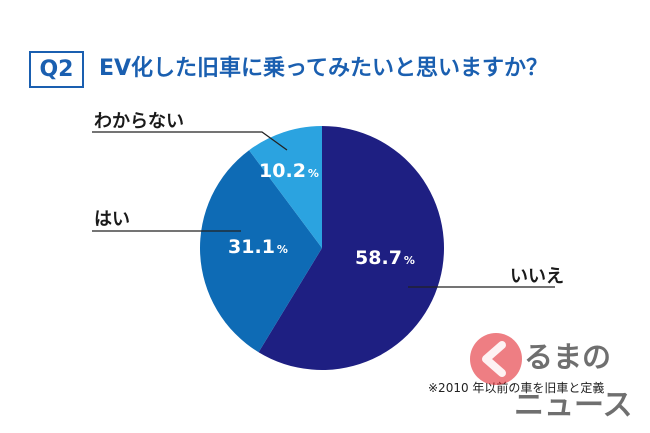  Describe the element at coordinates (323, 68) in the screenshot. I see `question-title: EV化した旧車に乗ってみたいと思いますか？` at that location.